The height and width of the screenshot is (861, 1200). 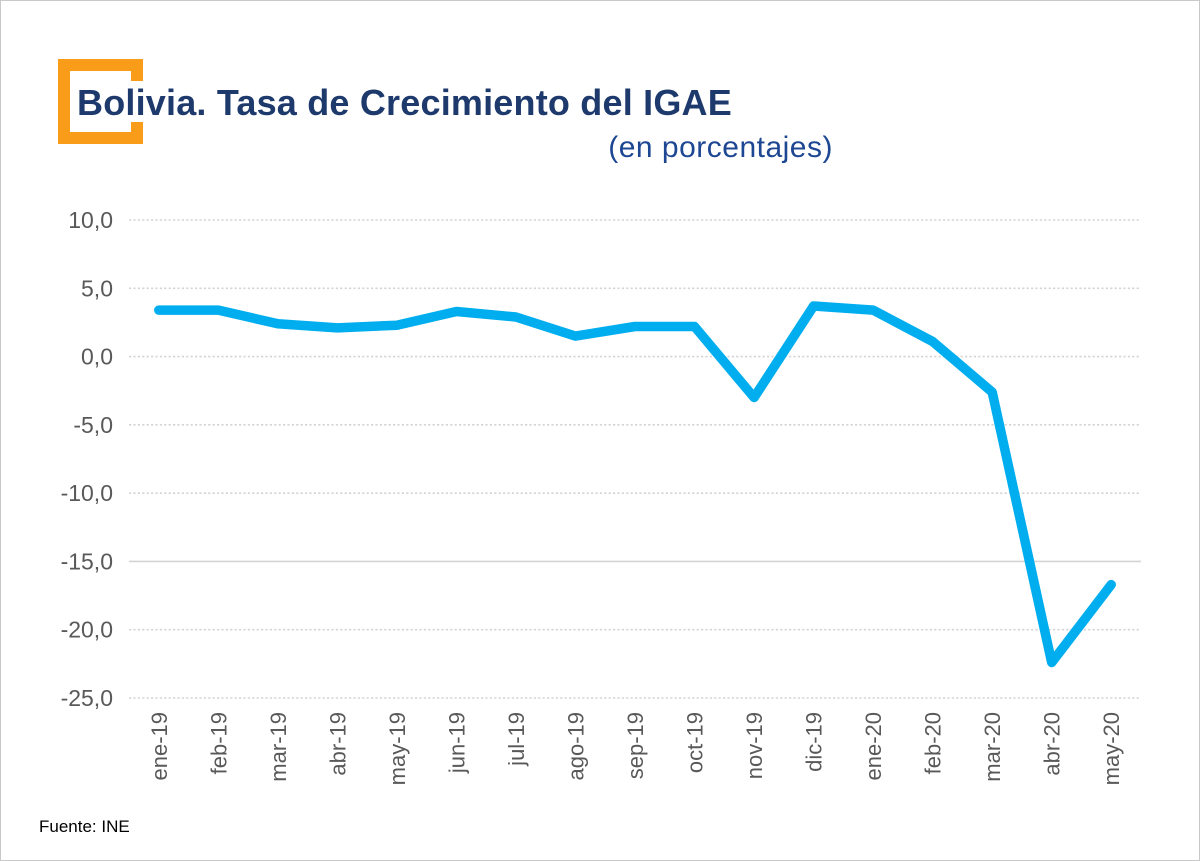 I want to click on svg-text: -15,0, so click(x=87, y=561).